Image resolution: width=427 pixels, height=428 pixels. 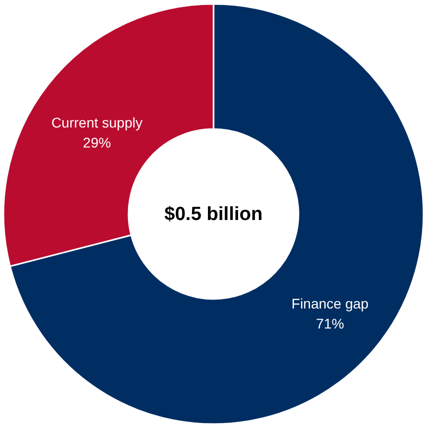 I want to click on slice-label: Current supply, so click(x=96, y=122).